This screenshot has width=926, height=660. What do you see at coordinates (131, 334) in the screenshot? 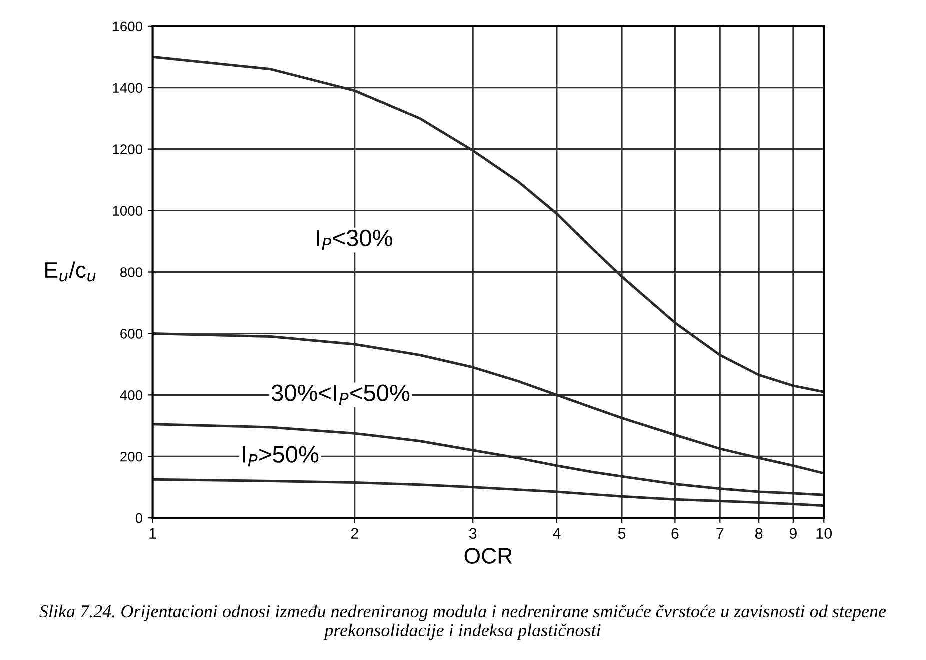
I see `y-tick-label: 600` at bounding box center [131, 334].